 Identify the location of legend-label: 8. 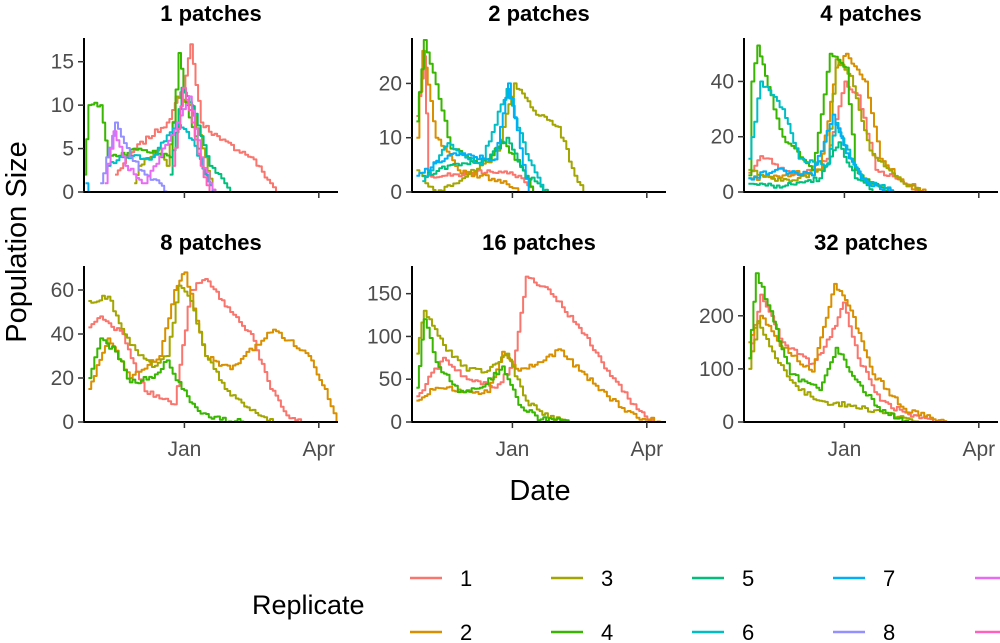
(889, 631).